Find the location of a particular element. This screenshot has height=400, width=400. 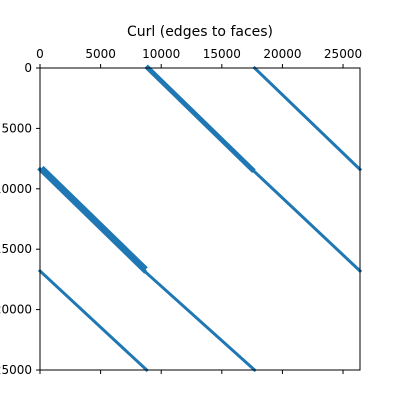

x-tick-label: 15000 is located at coordinates (222, 54).